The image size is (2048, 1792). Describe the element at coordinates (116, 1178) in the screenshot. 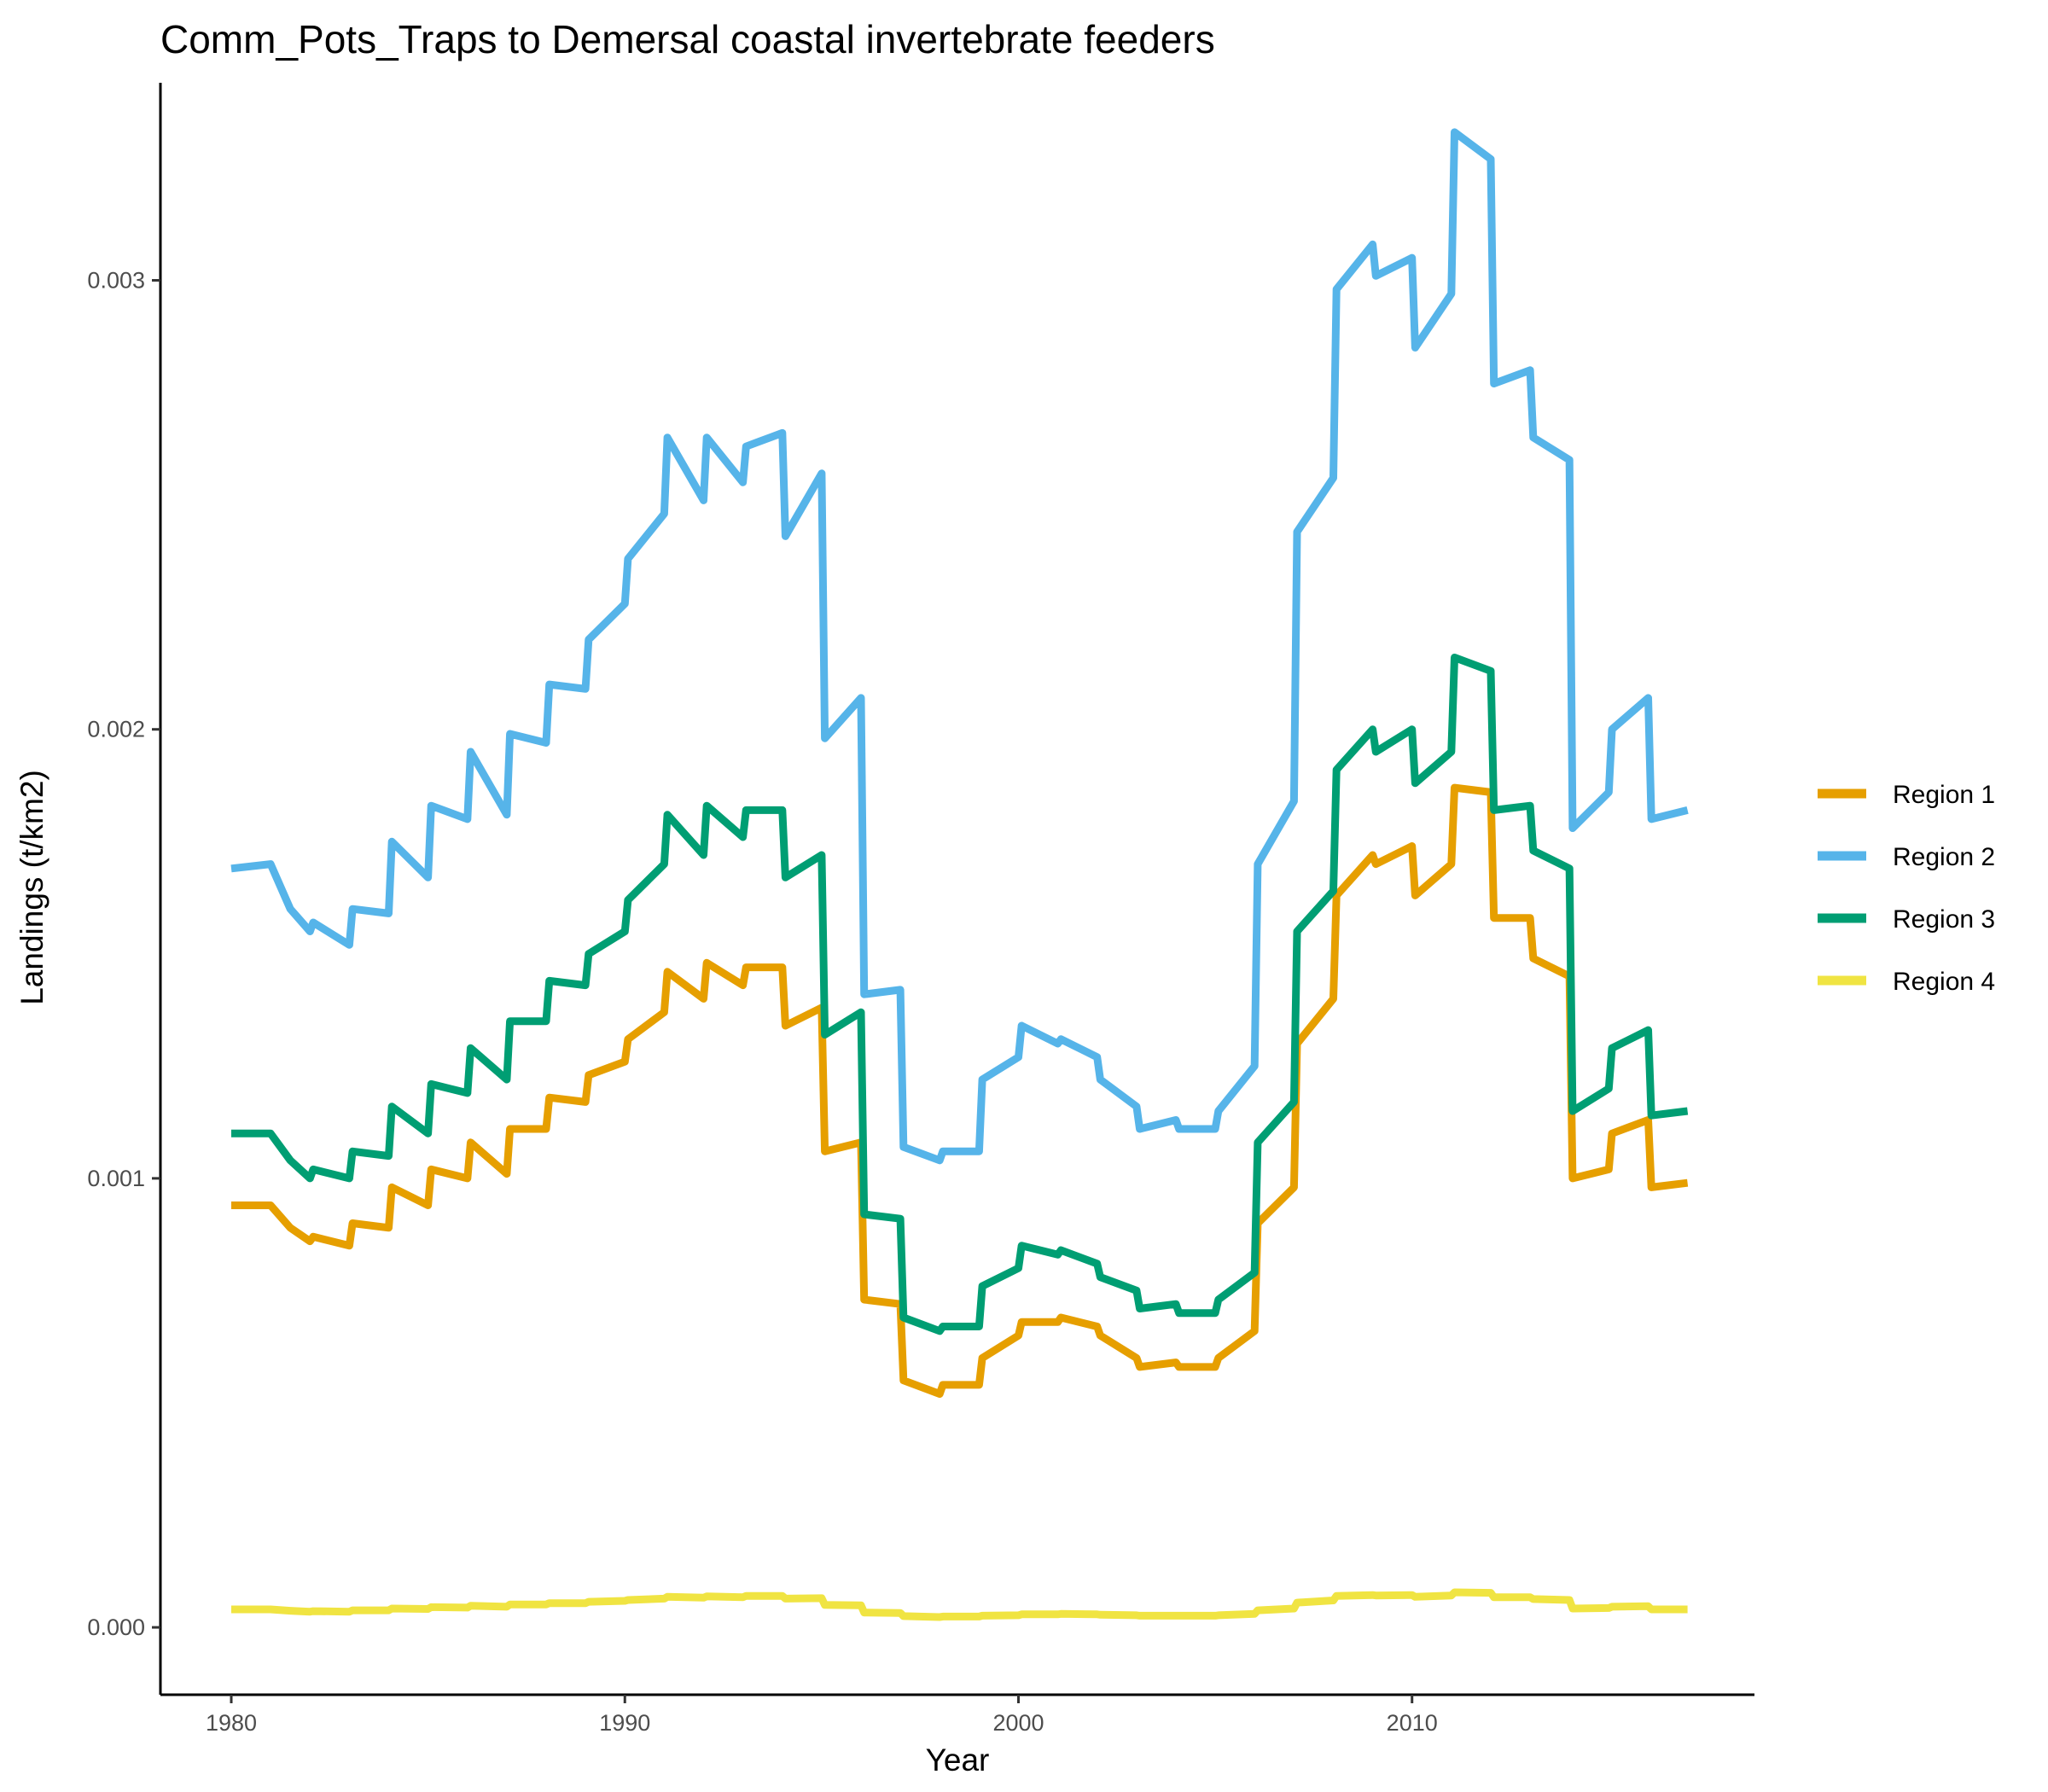

I see `y-tick-label: 0.001` at that location.